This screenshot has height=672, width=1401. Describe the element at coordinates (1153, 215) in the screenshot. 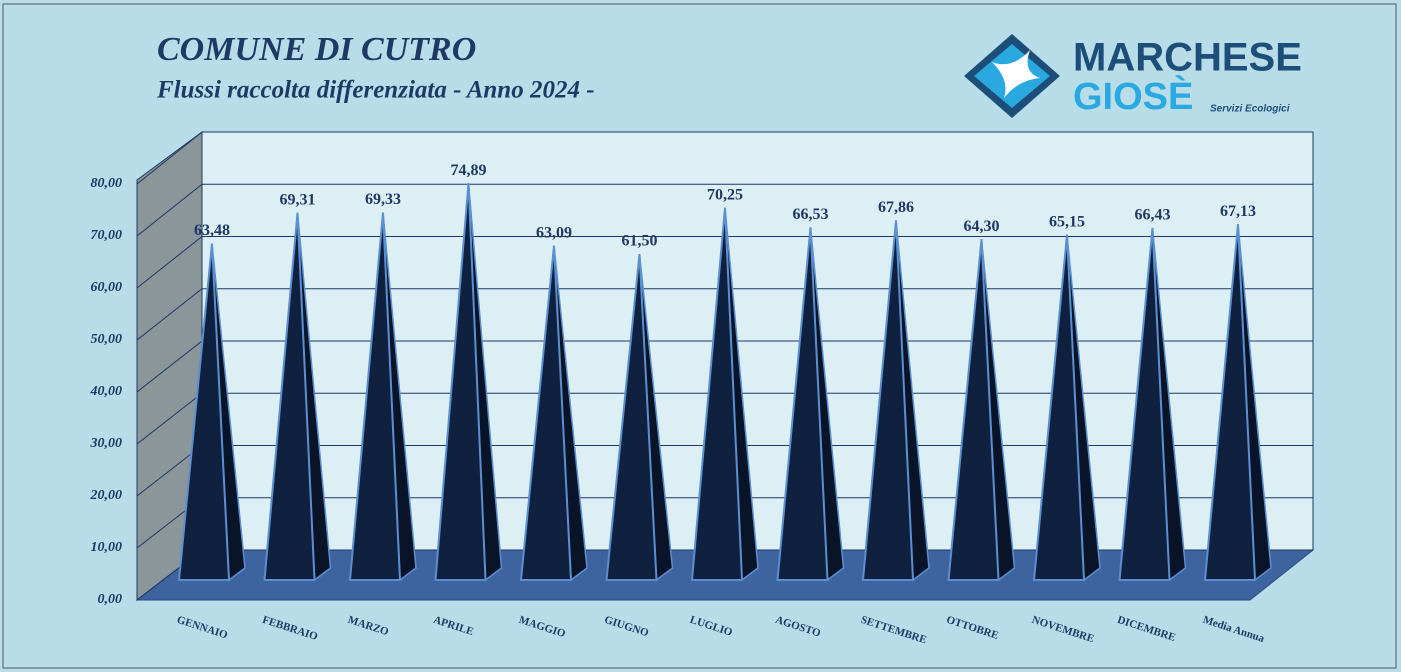

I see `value-label: 66,43` at that location.